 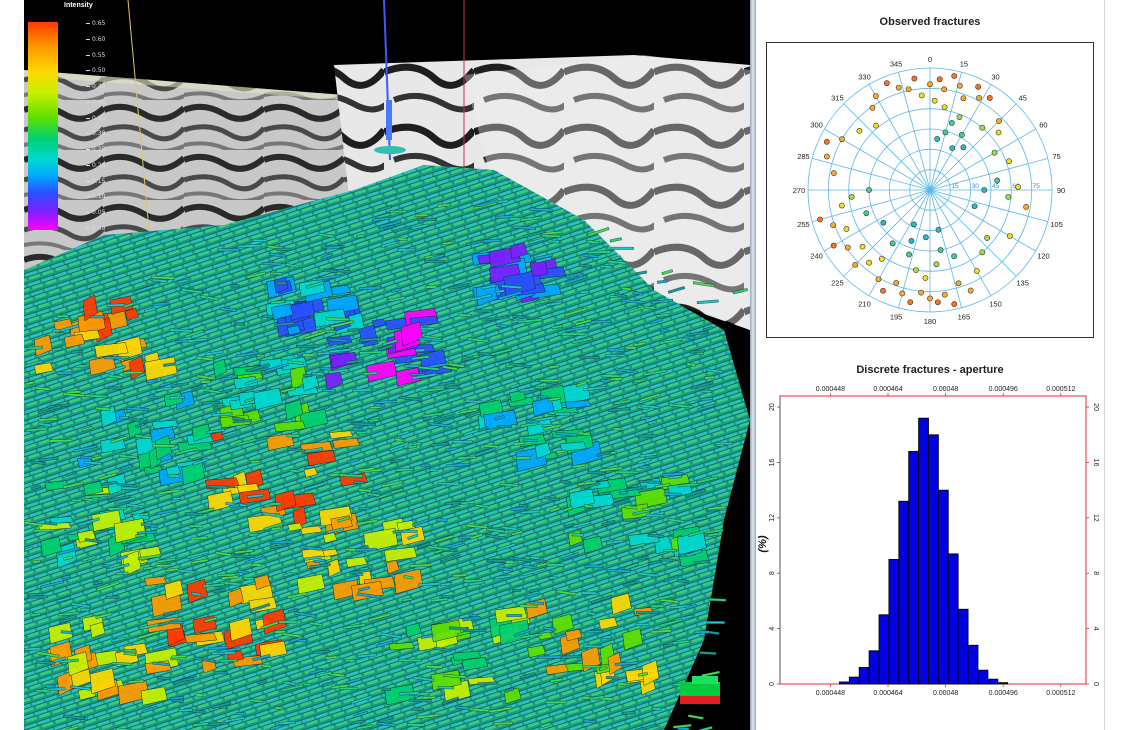 What do you see at coordinates (95, 181) in the screenshot?
I see `legend-tick-label: 0.15` at bounding box center [95, 181].